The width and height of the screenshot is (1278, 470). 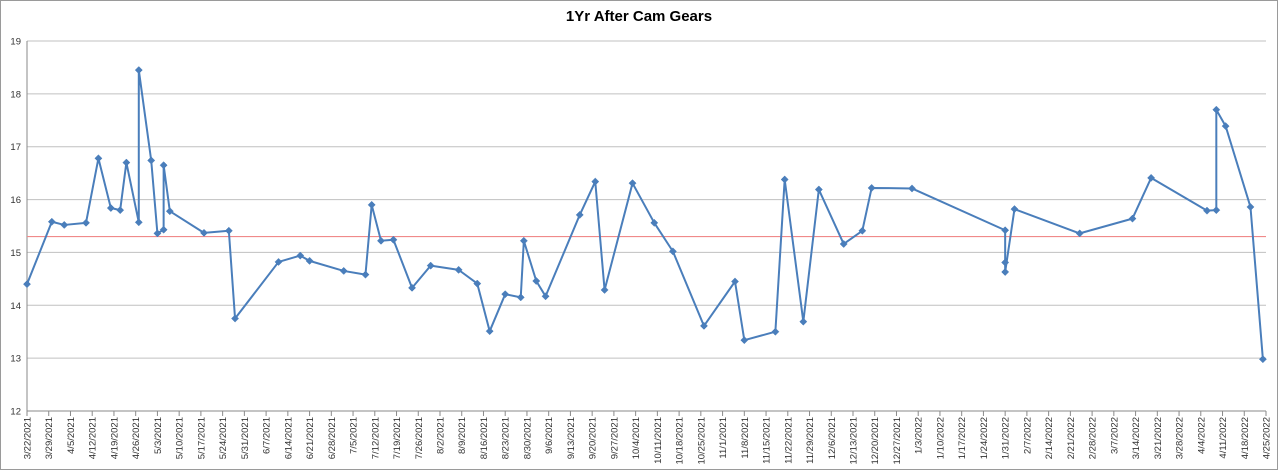 What do you see at coordinates (28, 438) in the screenshot?
I see `x-tick-label: 3/22/2021` at bounding box center [28, 438].